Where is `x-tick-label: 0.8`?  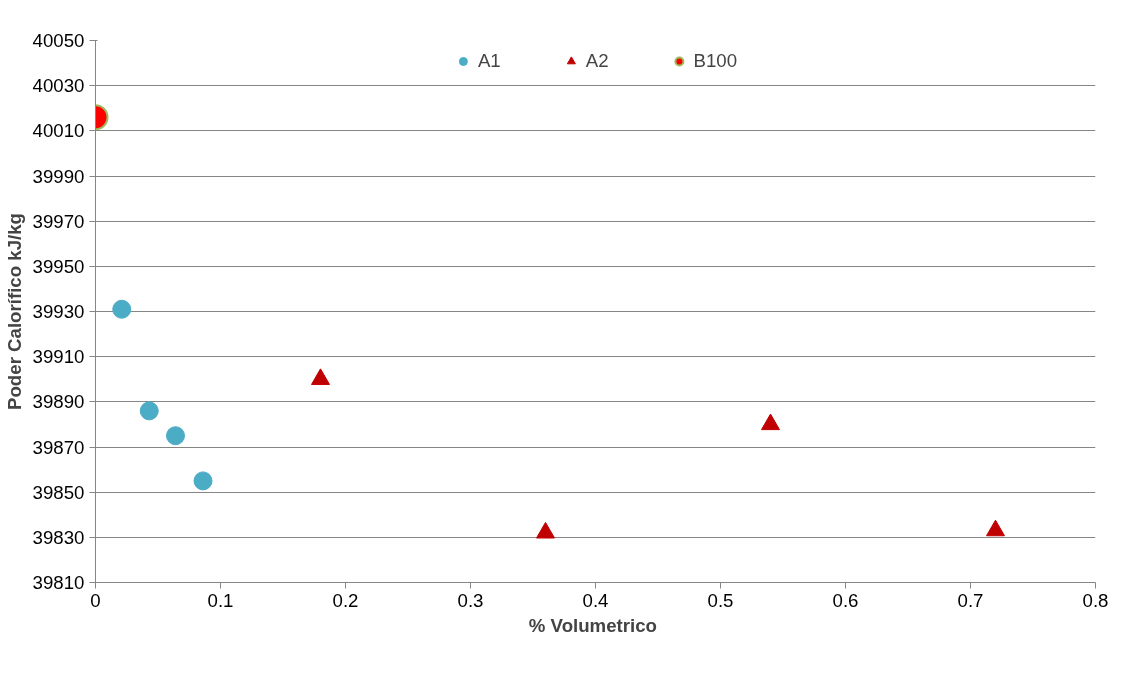 x-tick-label: 0.8 is located at coordinates (1095, 600).